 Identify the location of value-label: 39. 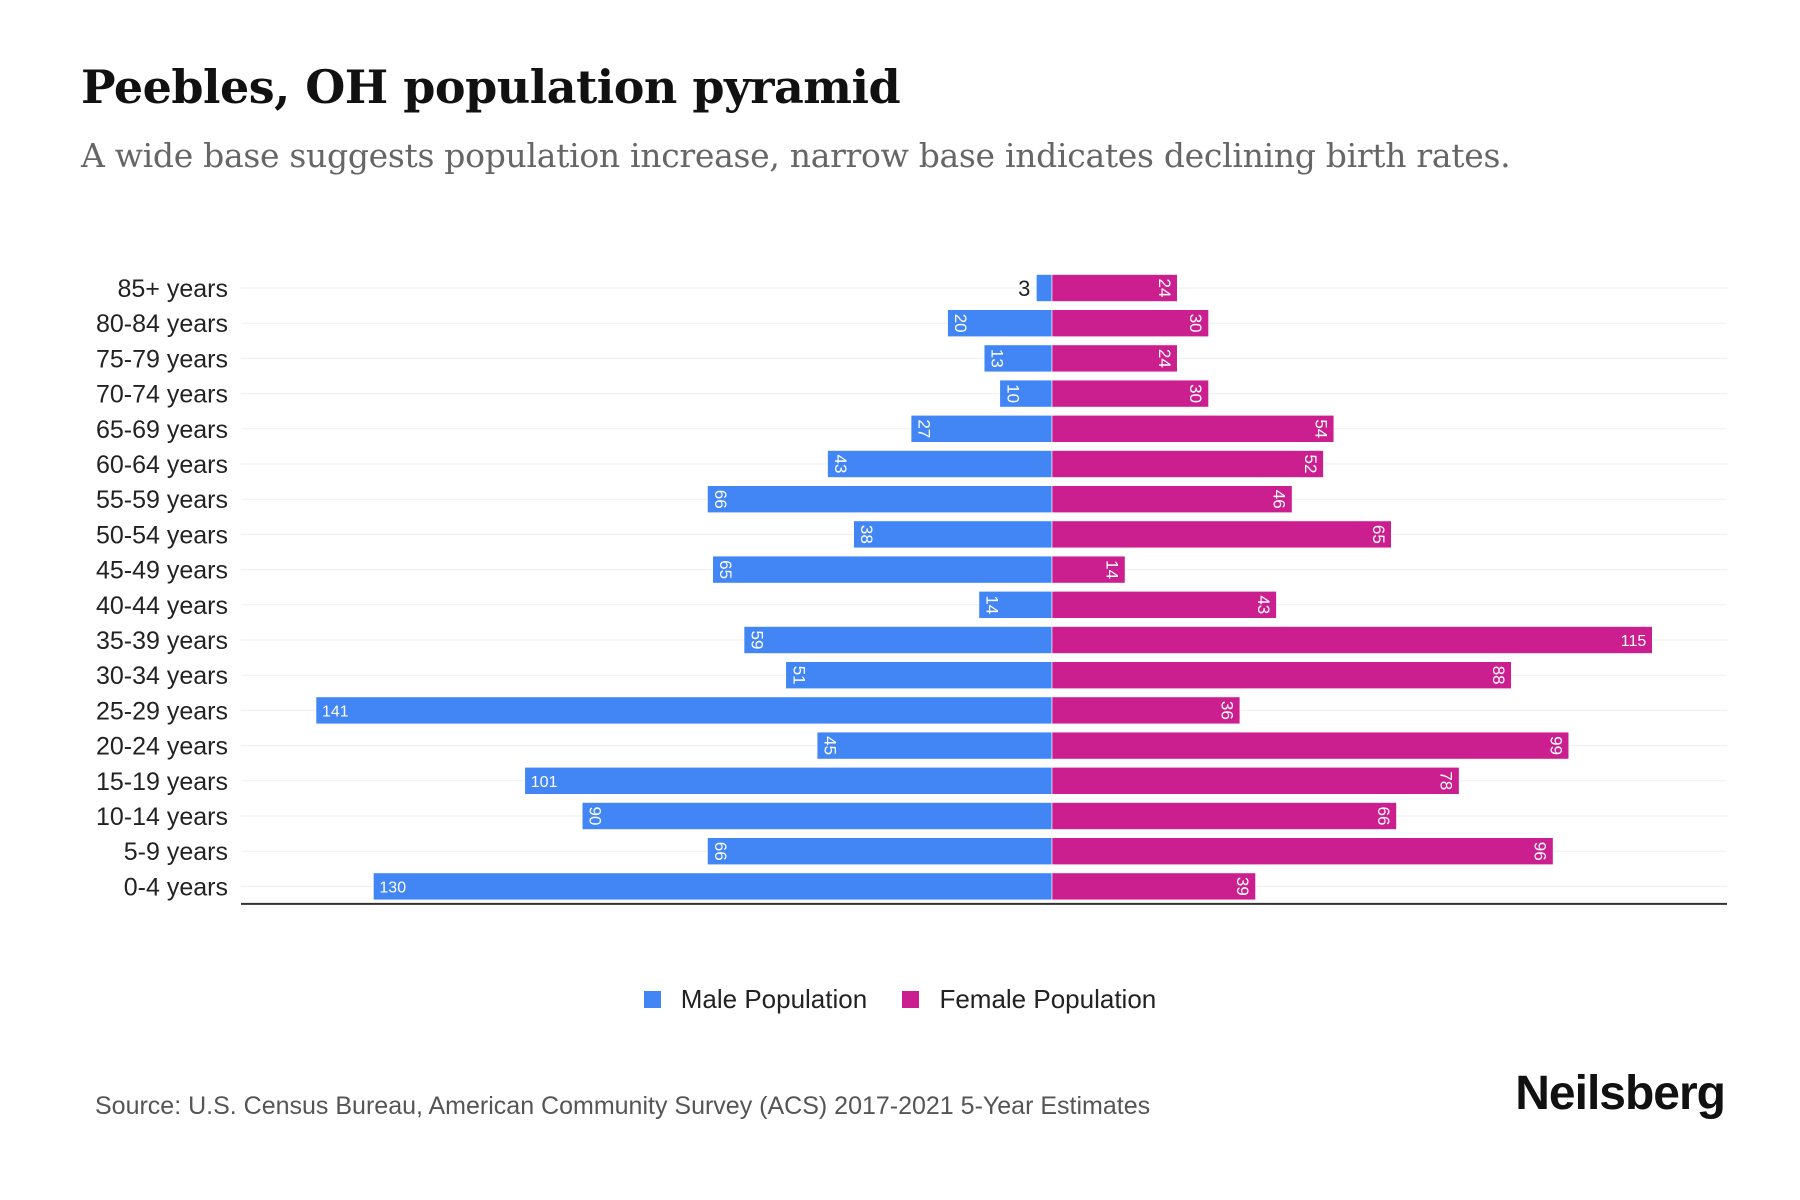
(1242, 886).